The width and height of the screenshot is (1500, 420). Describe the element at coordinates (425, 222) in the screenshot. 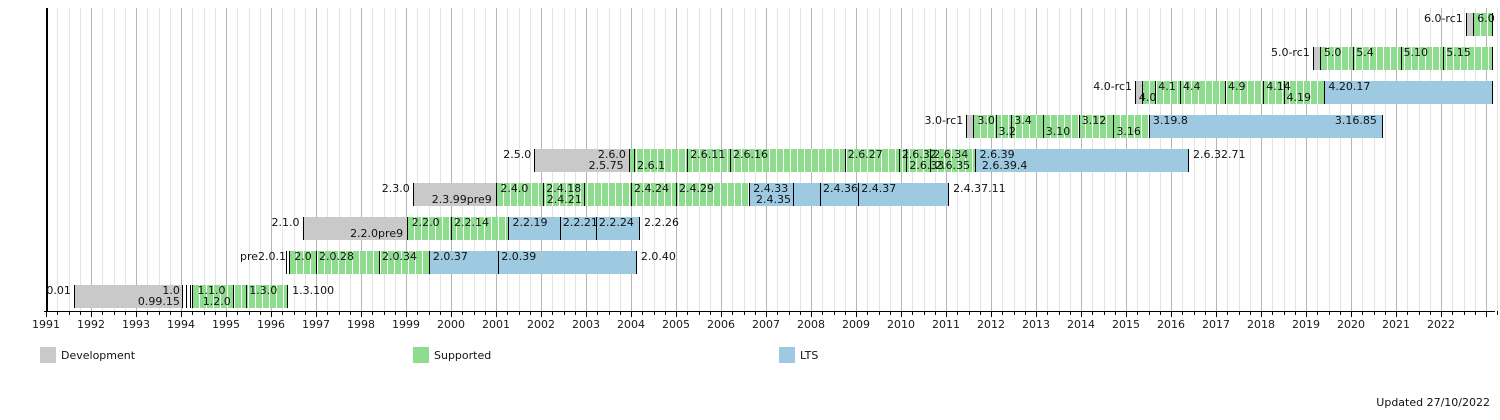

I see `version-label: 2.2.0` at that location.